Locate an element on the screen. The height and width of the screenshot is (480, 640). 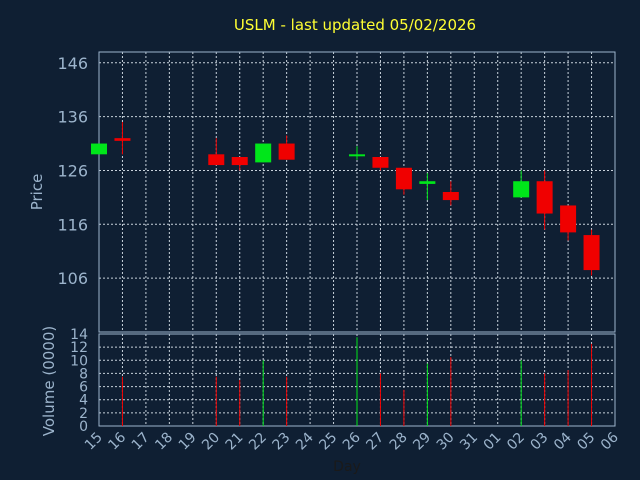
day-tick-label: 25 is located at coordinates (328, 442).